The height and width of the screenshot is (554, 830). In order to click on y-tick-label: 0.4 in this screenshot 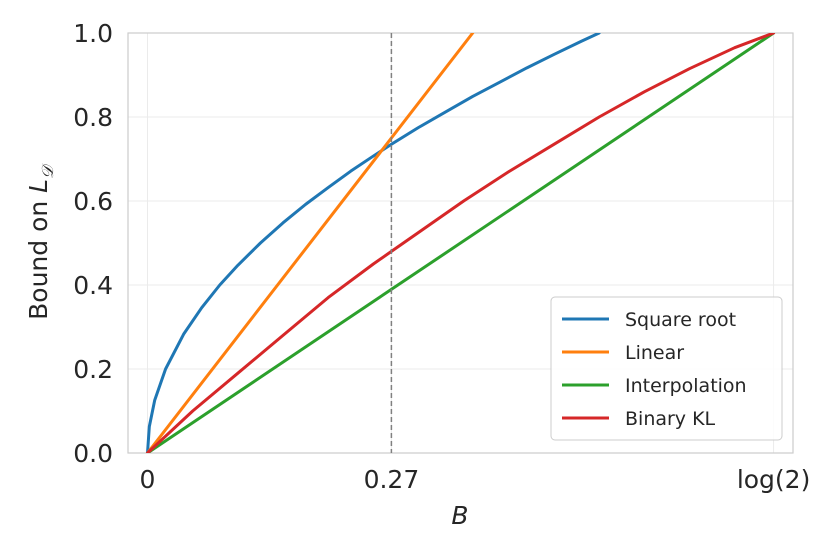, I will do `click(93, 285)`.